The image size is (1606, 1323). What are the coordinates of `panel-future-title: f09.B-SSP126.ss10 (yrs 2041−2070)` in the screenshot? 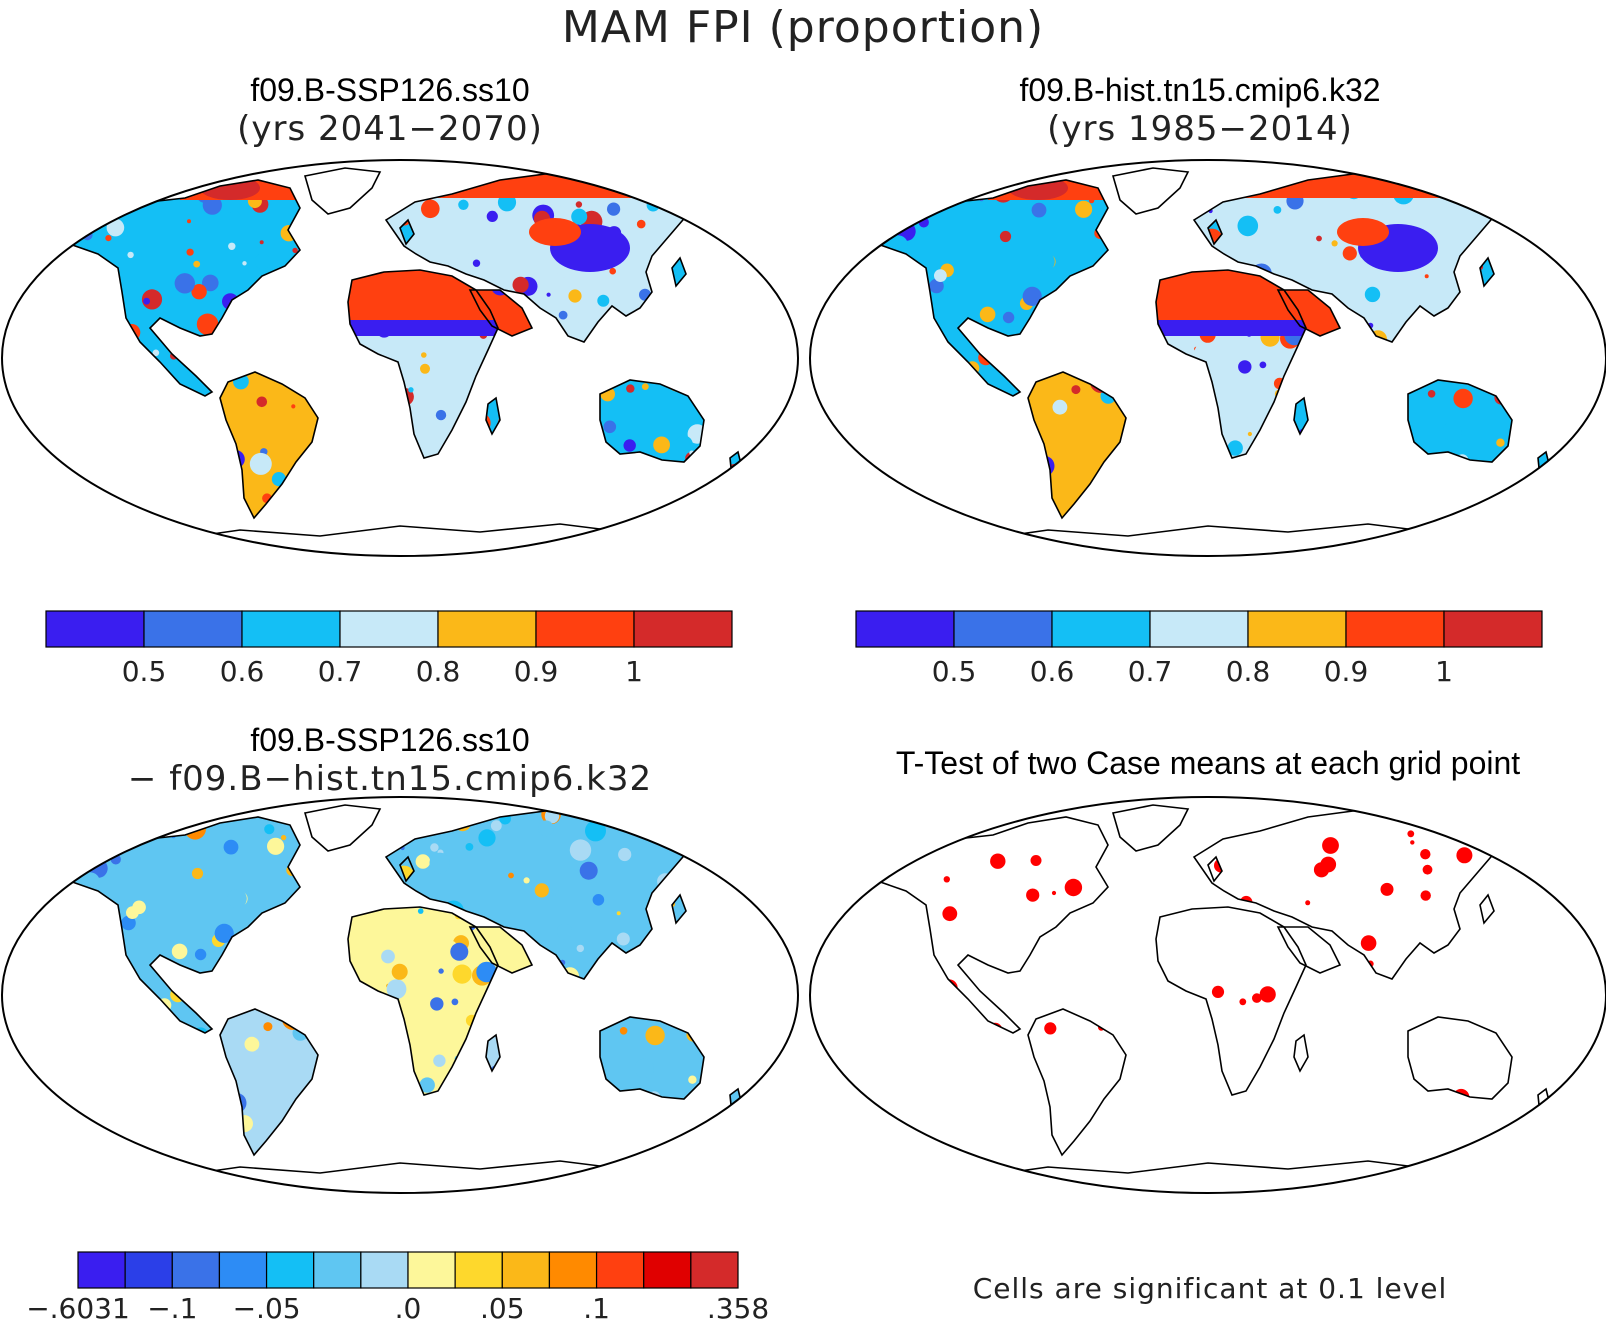 It's located at (390, 110).